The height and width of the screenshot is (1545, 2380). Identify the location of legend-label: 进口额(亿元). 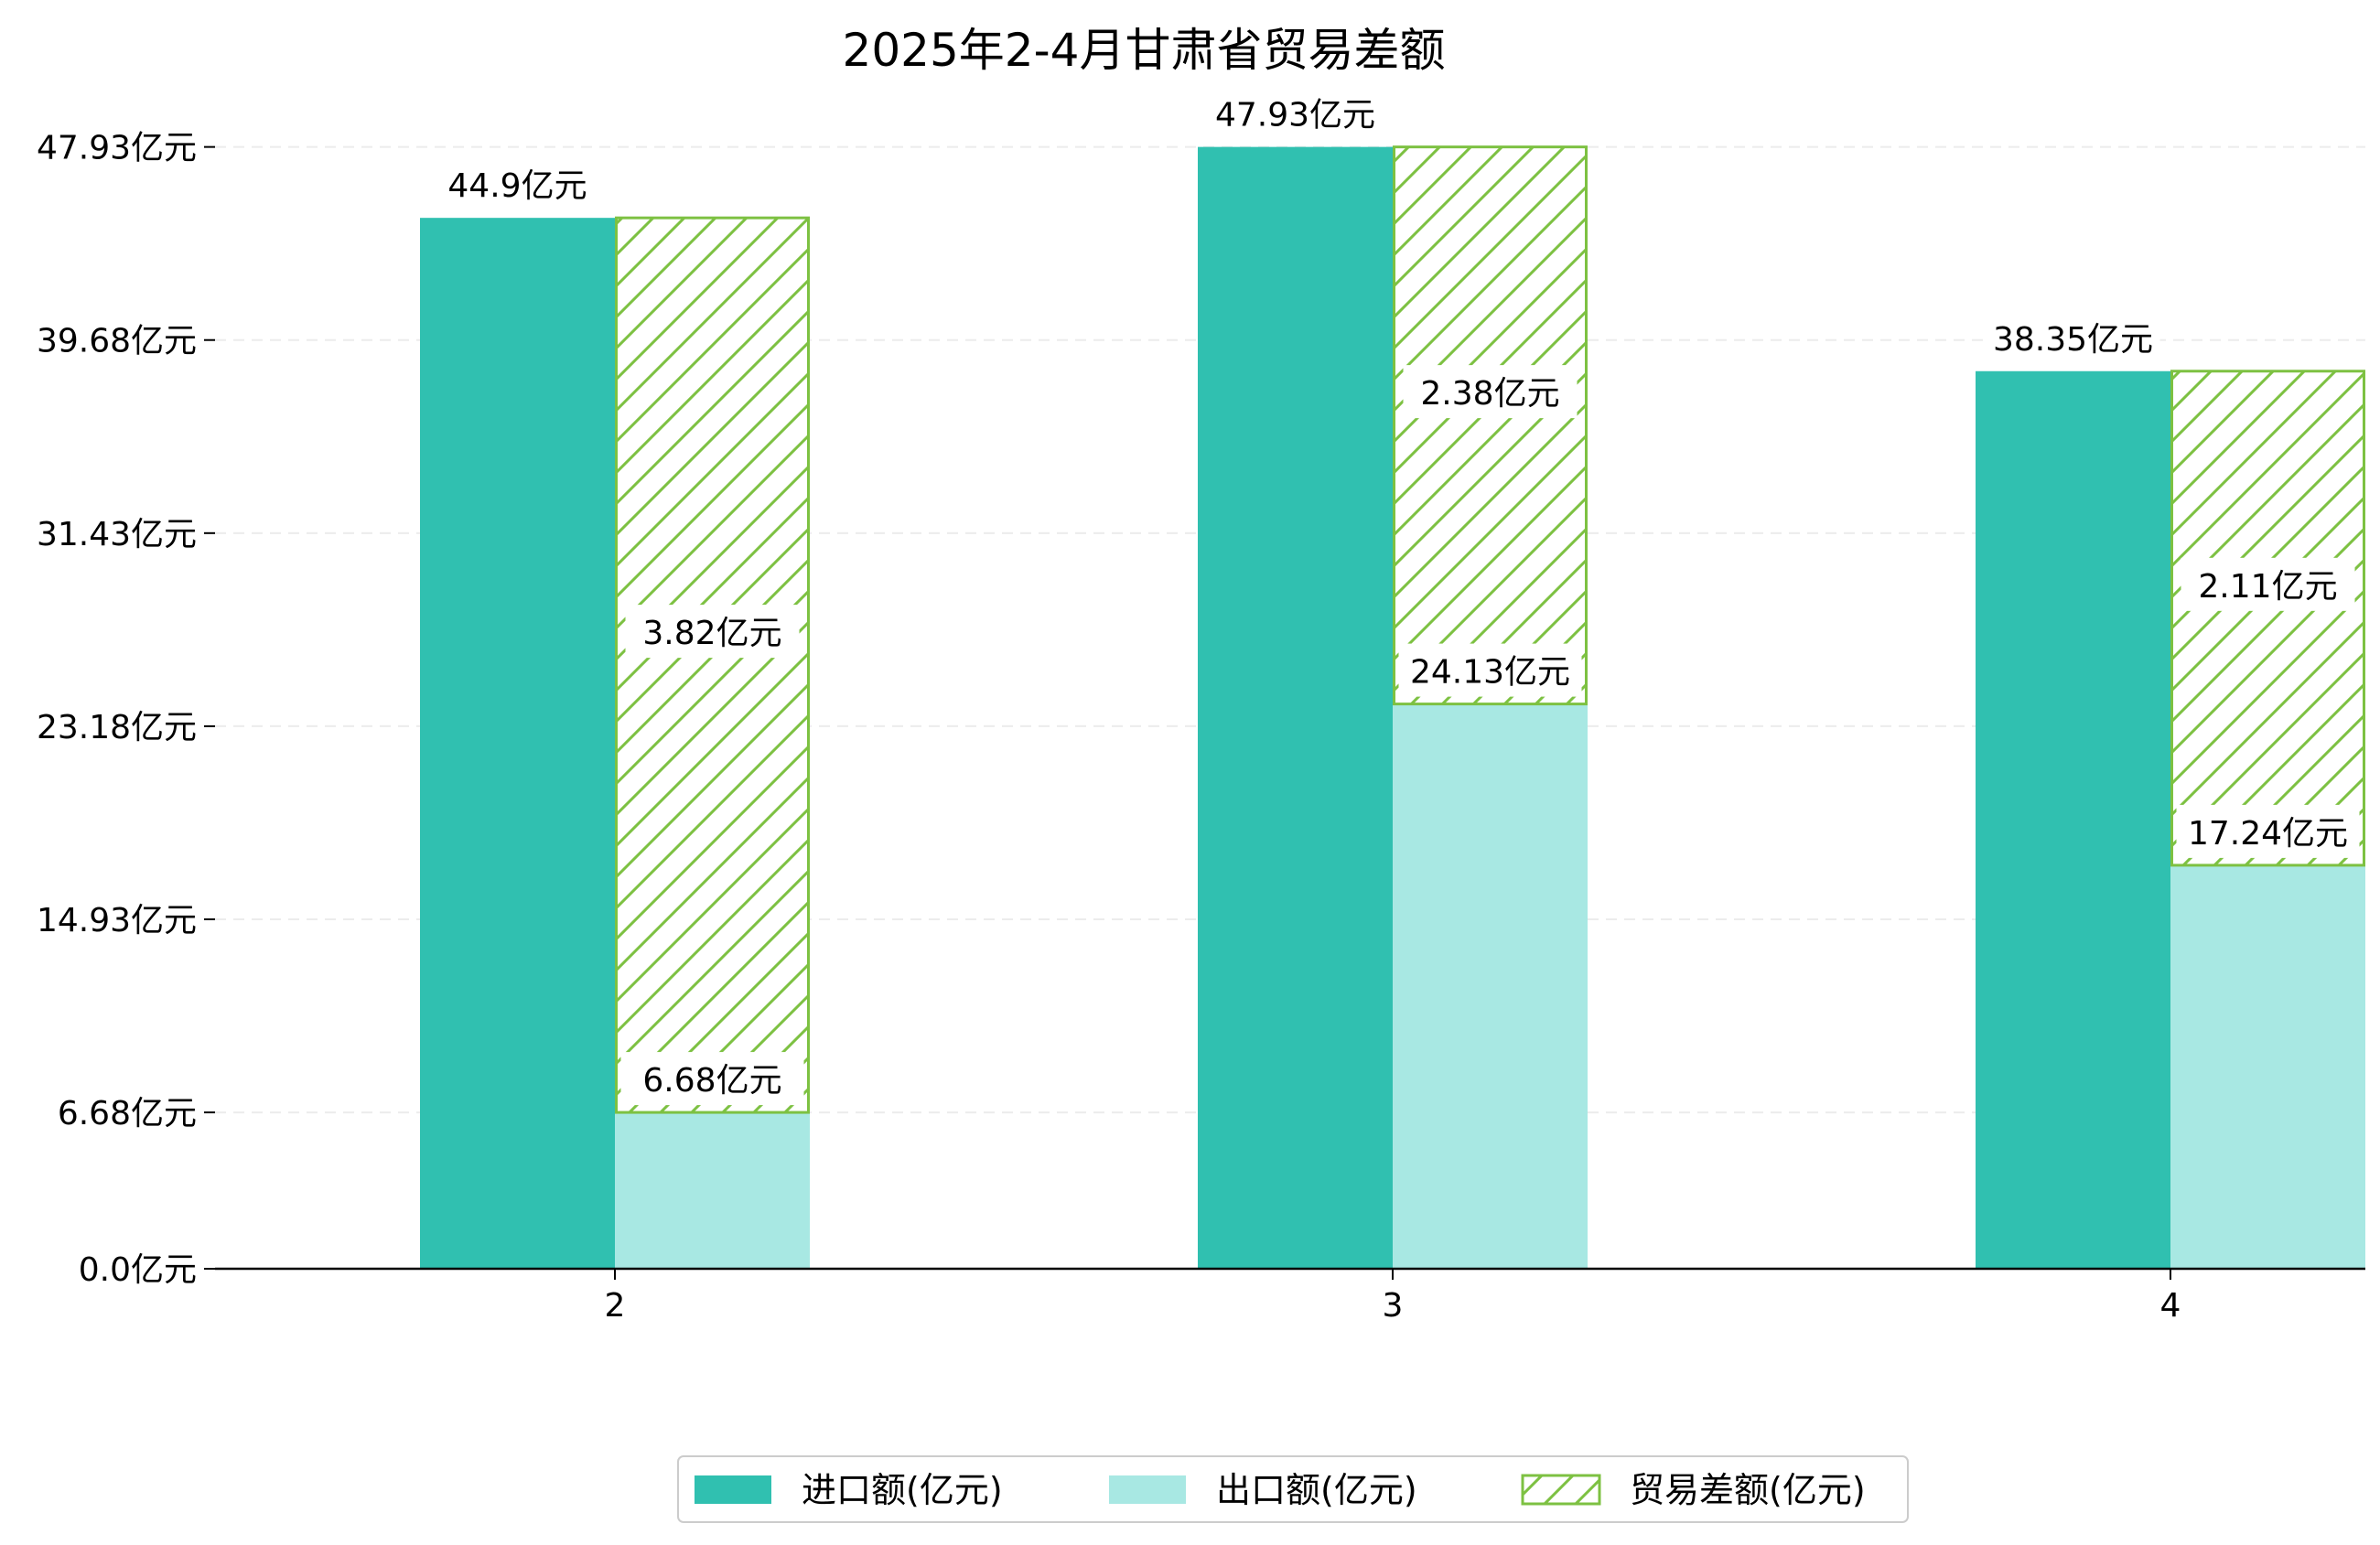
(902, 1490).